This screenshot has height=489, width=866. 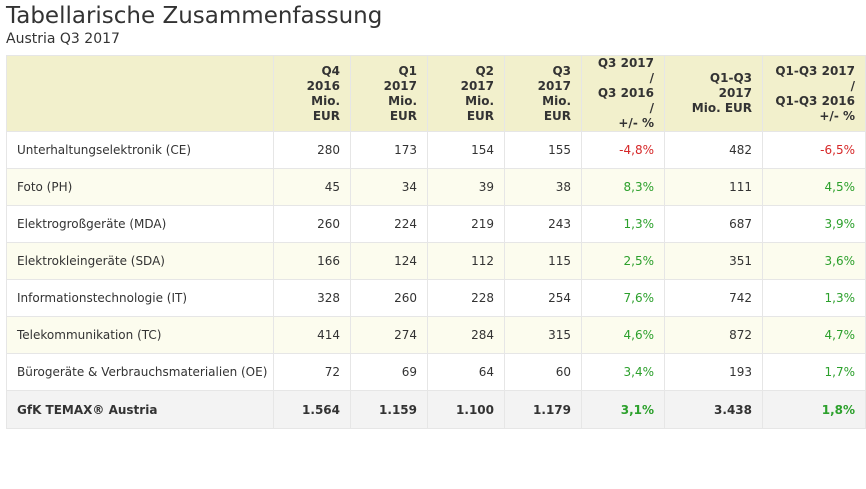 I want to click on change-cell: 1,7%, so click(x=814, y=372).